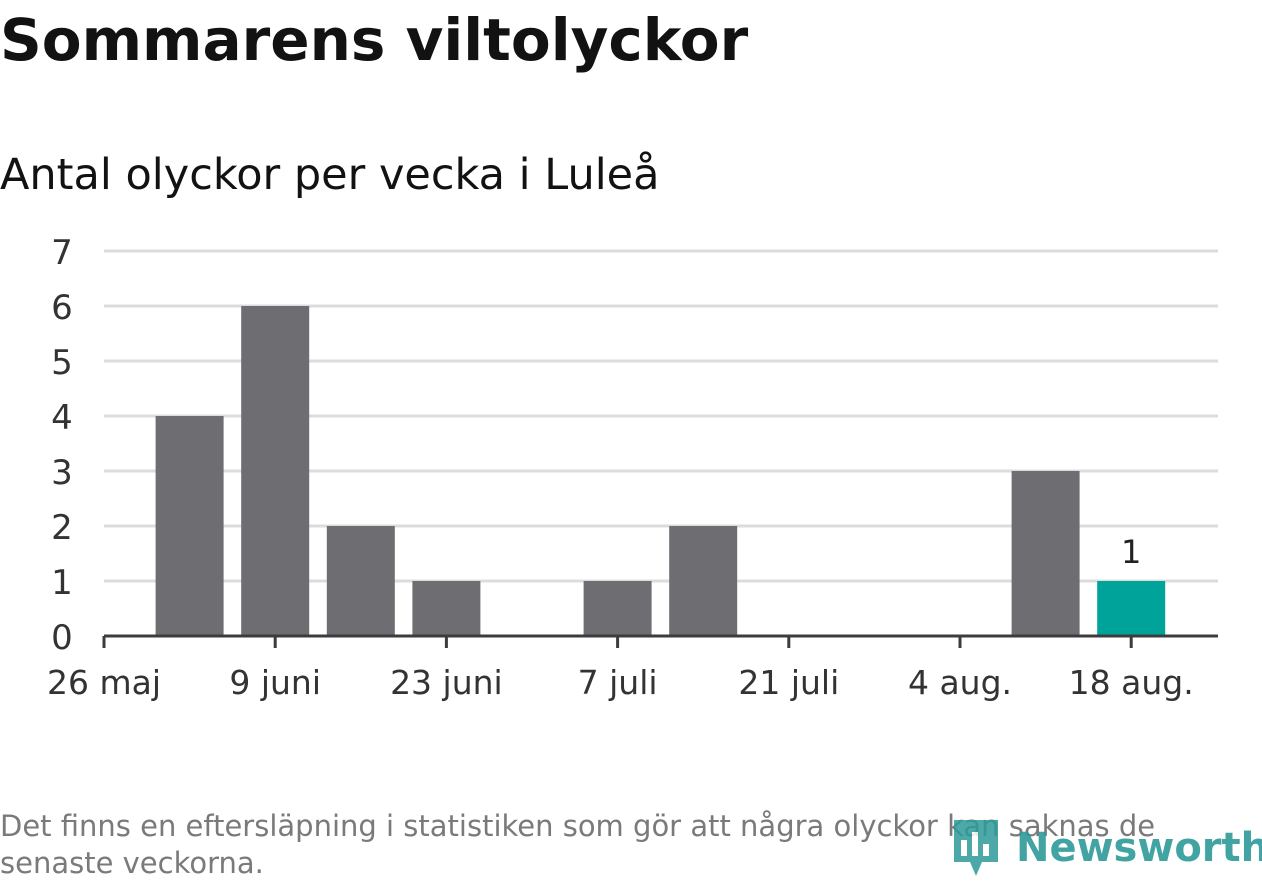 This screenshot has width=1262, height=882. I want to click on y-tick-label: 3, so click(62, 473).